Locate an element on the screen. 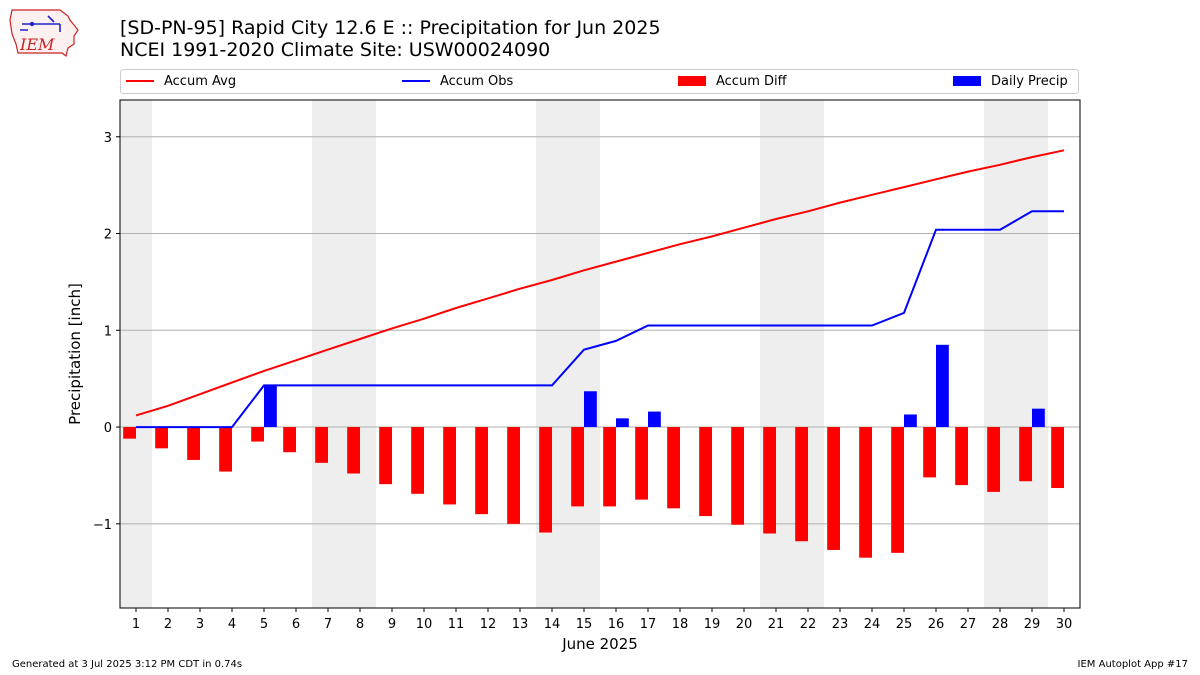 The height and width of the screenshot is (675, 1200). y-axis-label: Precipitation [inch] is located at coordinates (75, 354).